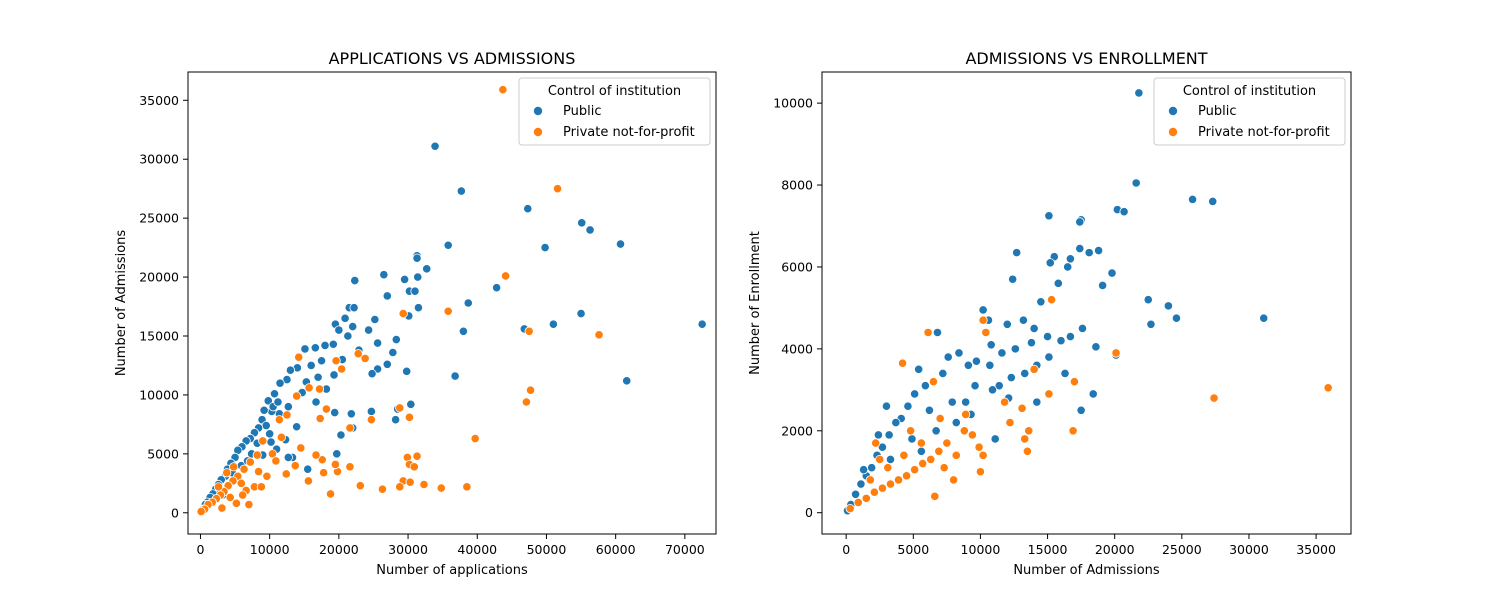  I want to click on y-tick-label: 2000, so click(797, 430).